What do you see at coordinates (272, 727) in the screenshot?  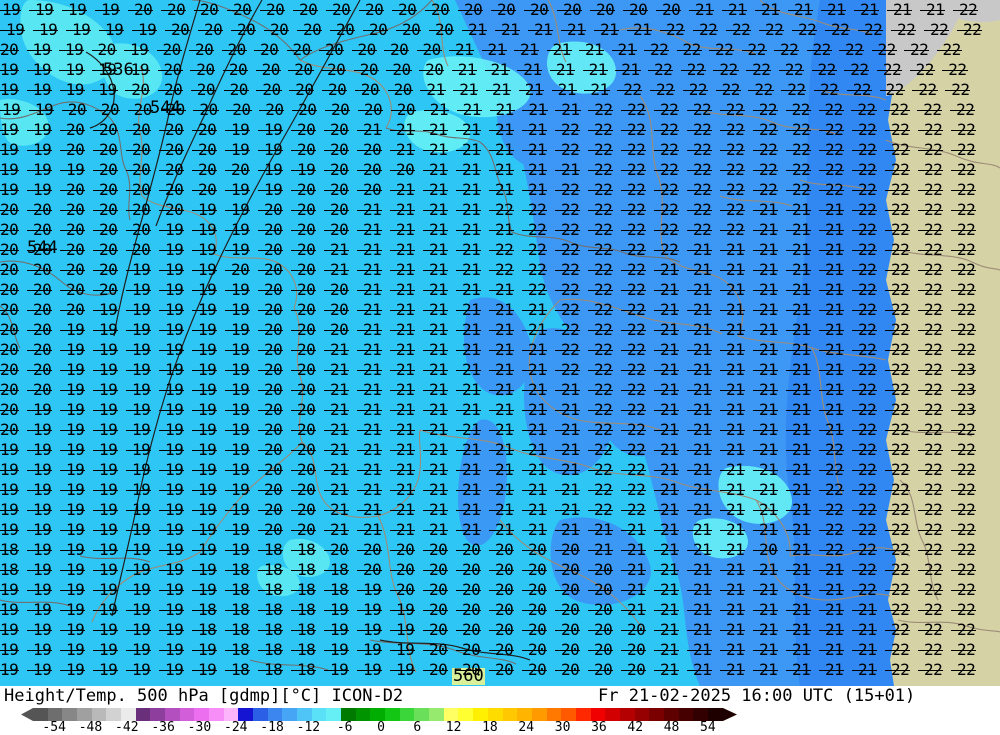 I see `colorbar-tick: -18` at bounding box center [272, 727].